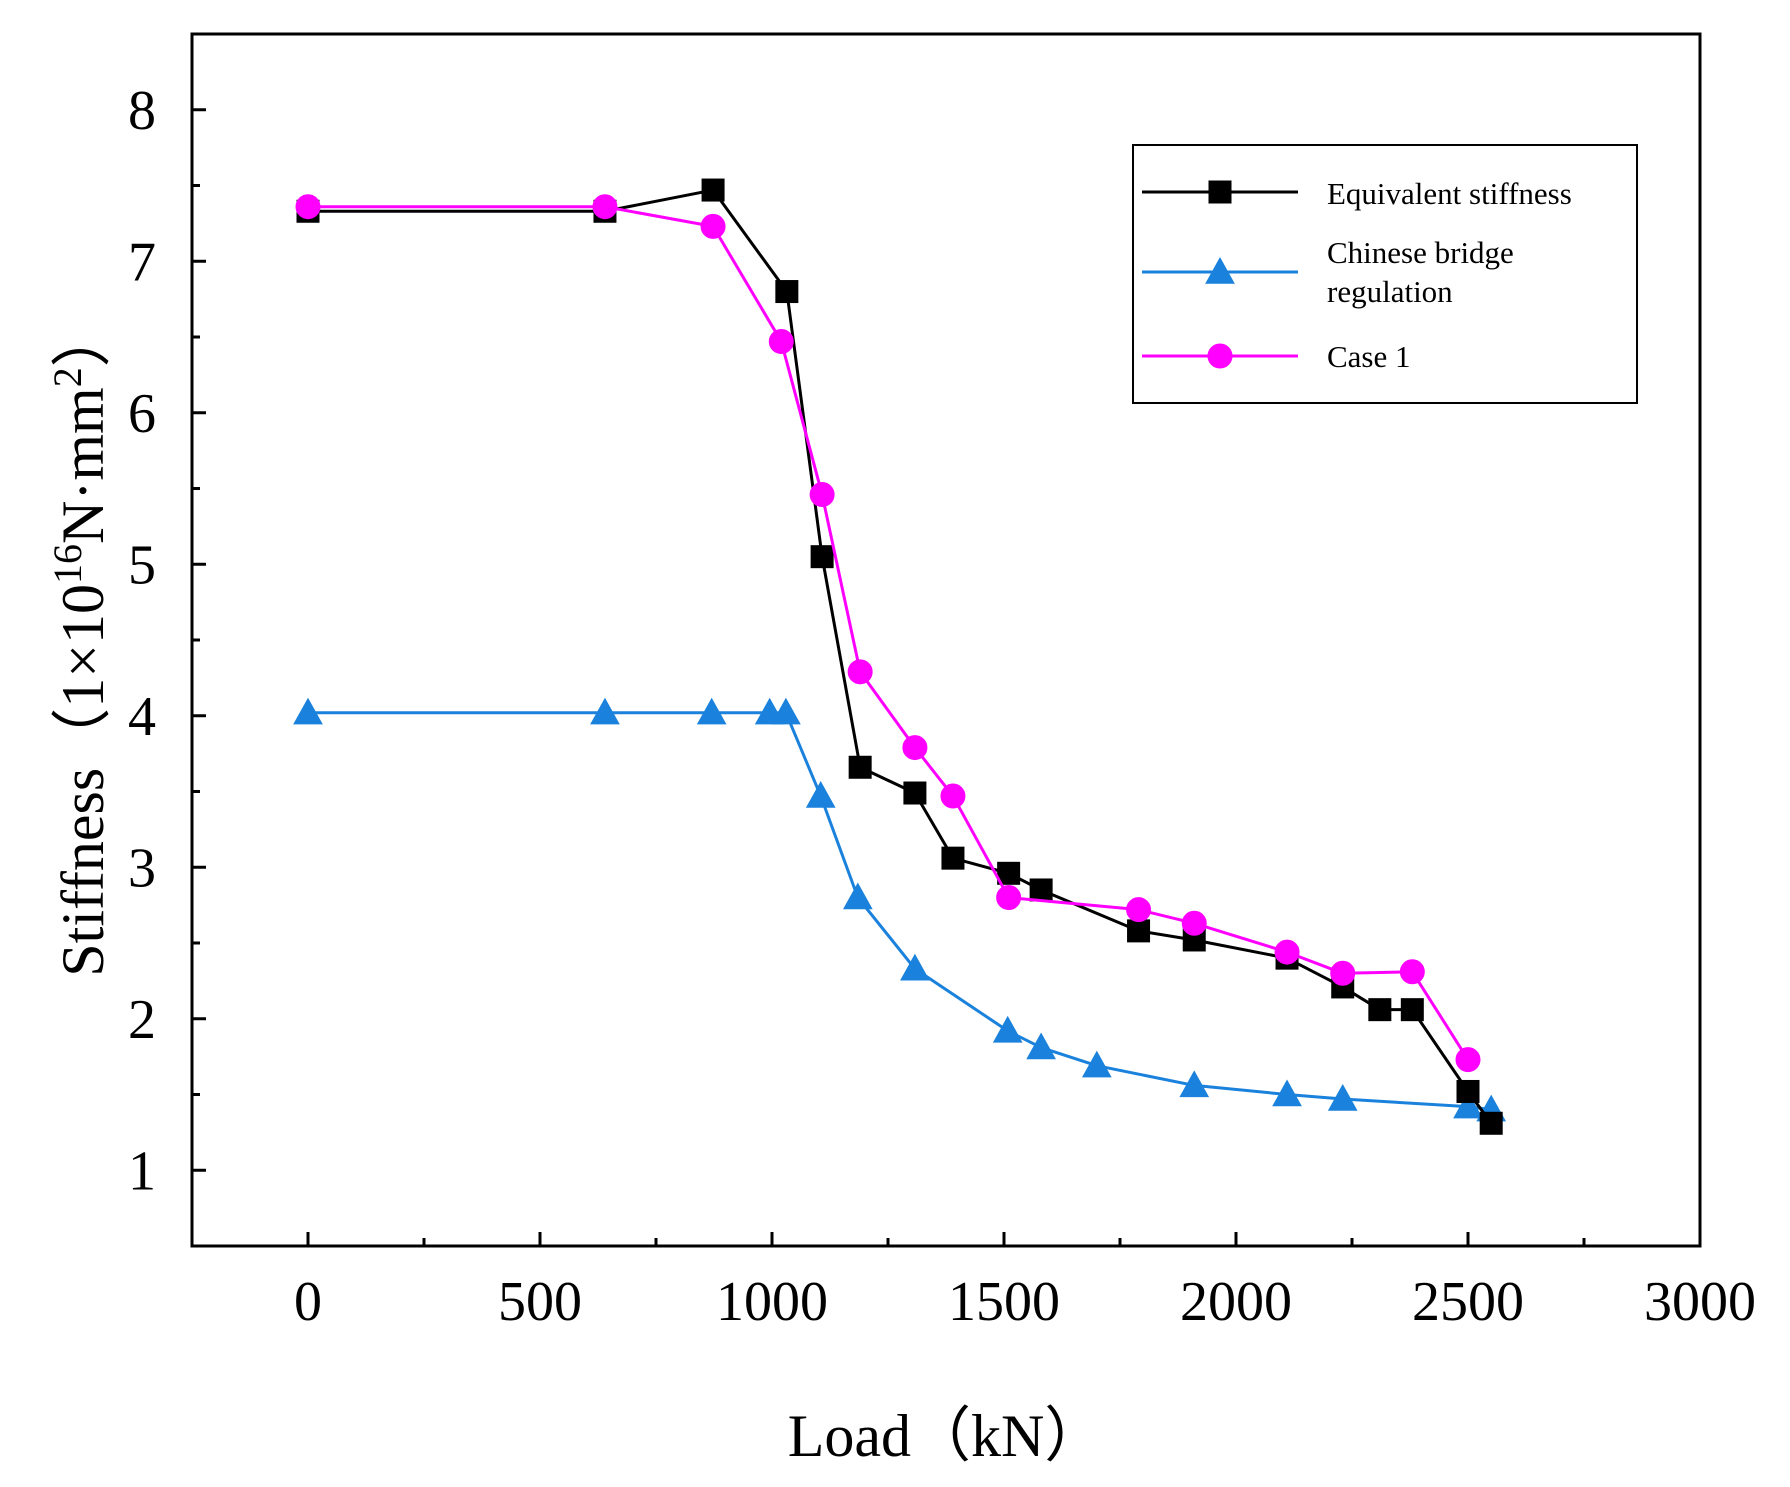  Describe the element at coordinates (142, 1171) in the screenshot. I see `y-tick-label: 1` at that location.